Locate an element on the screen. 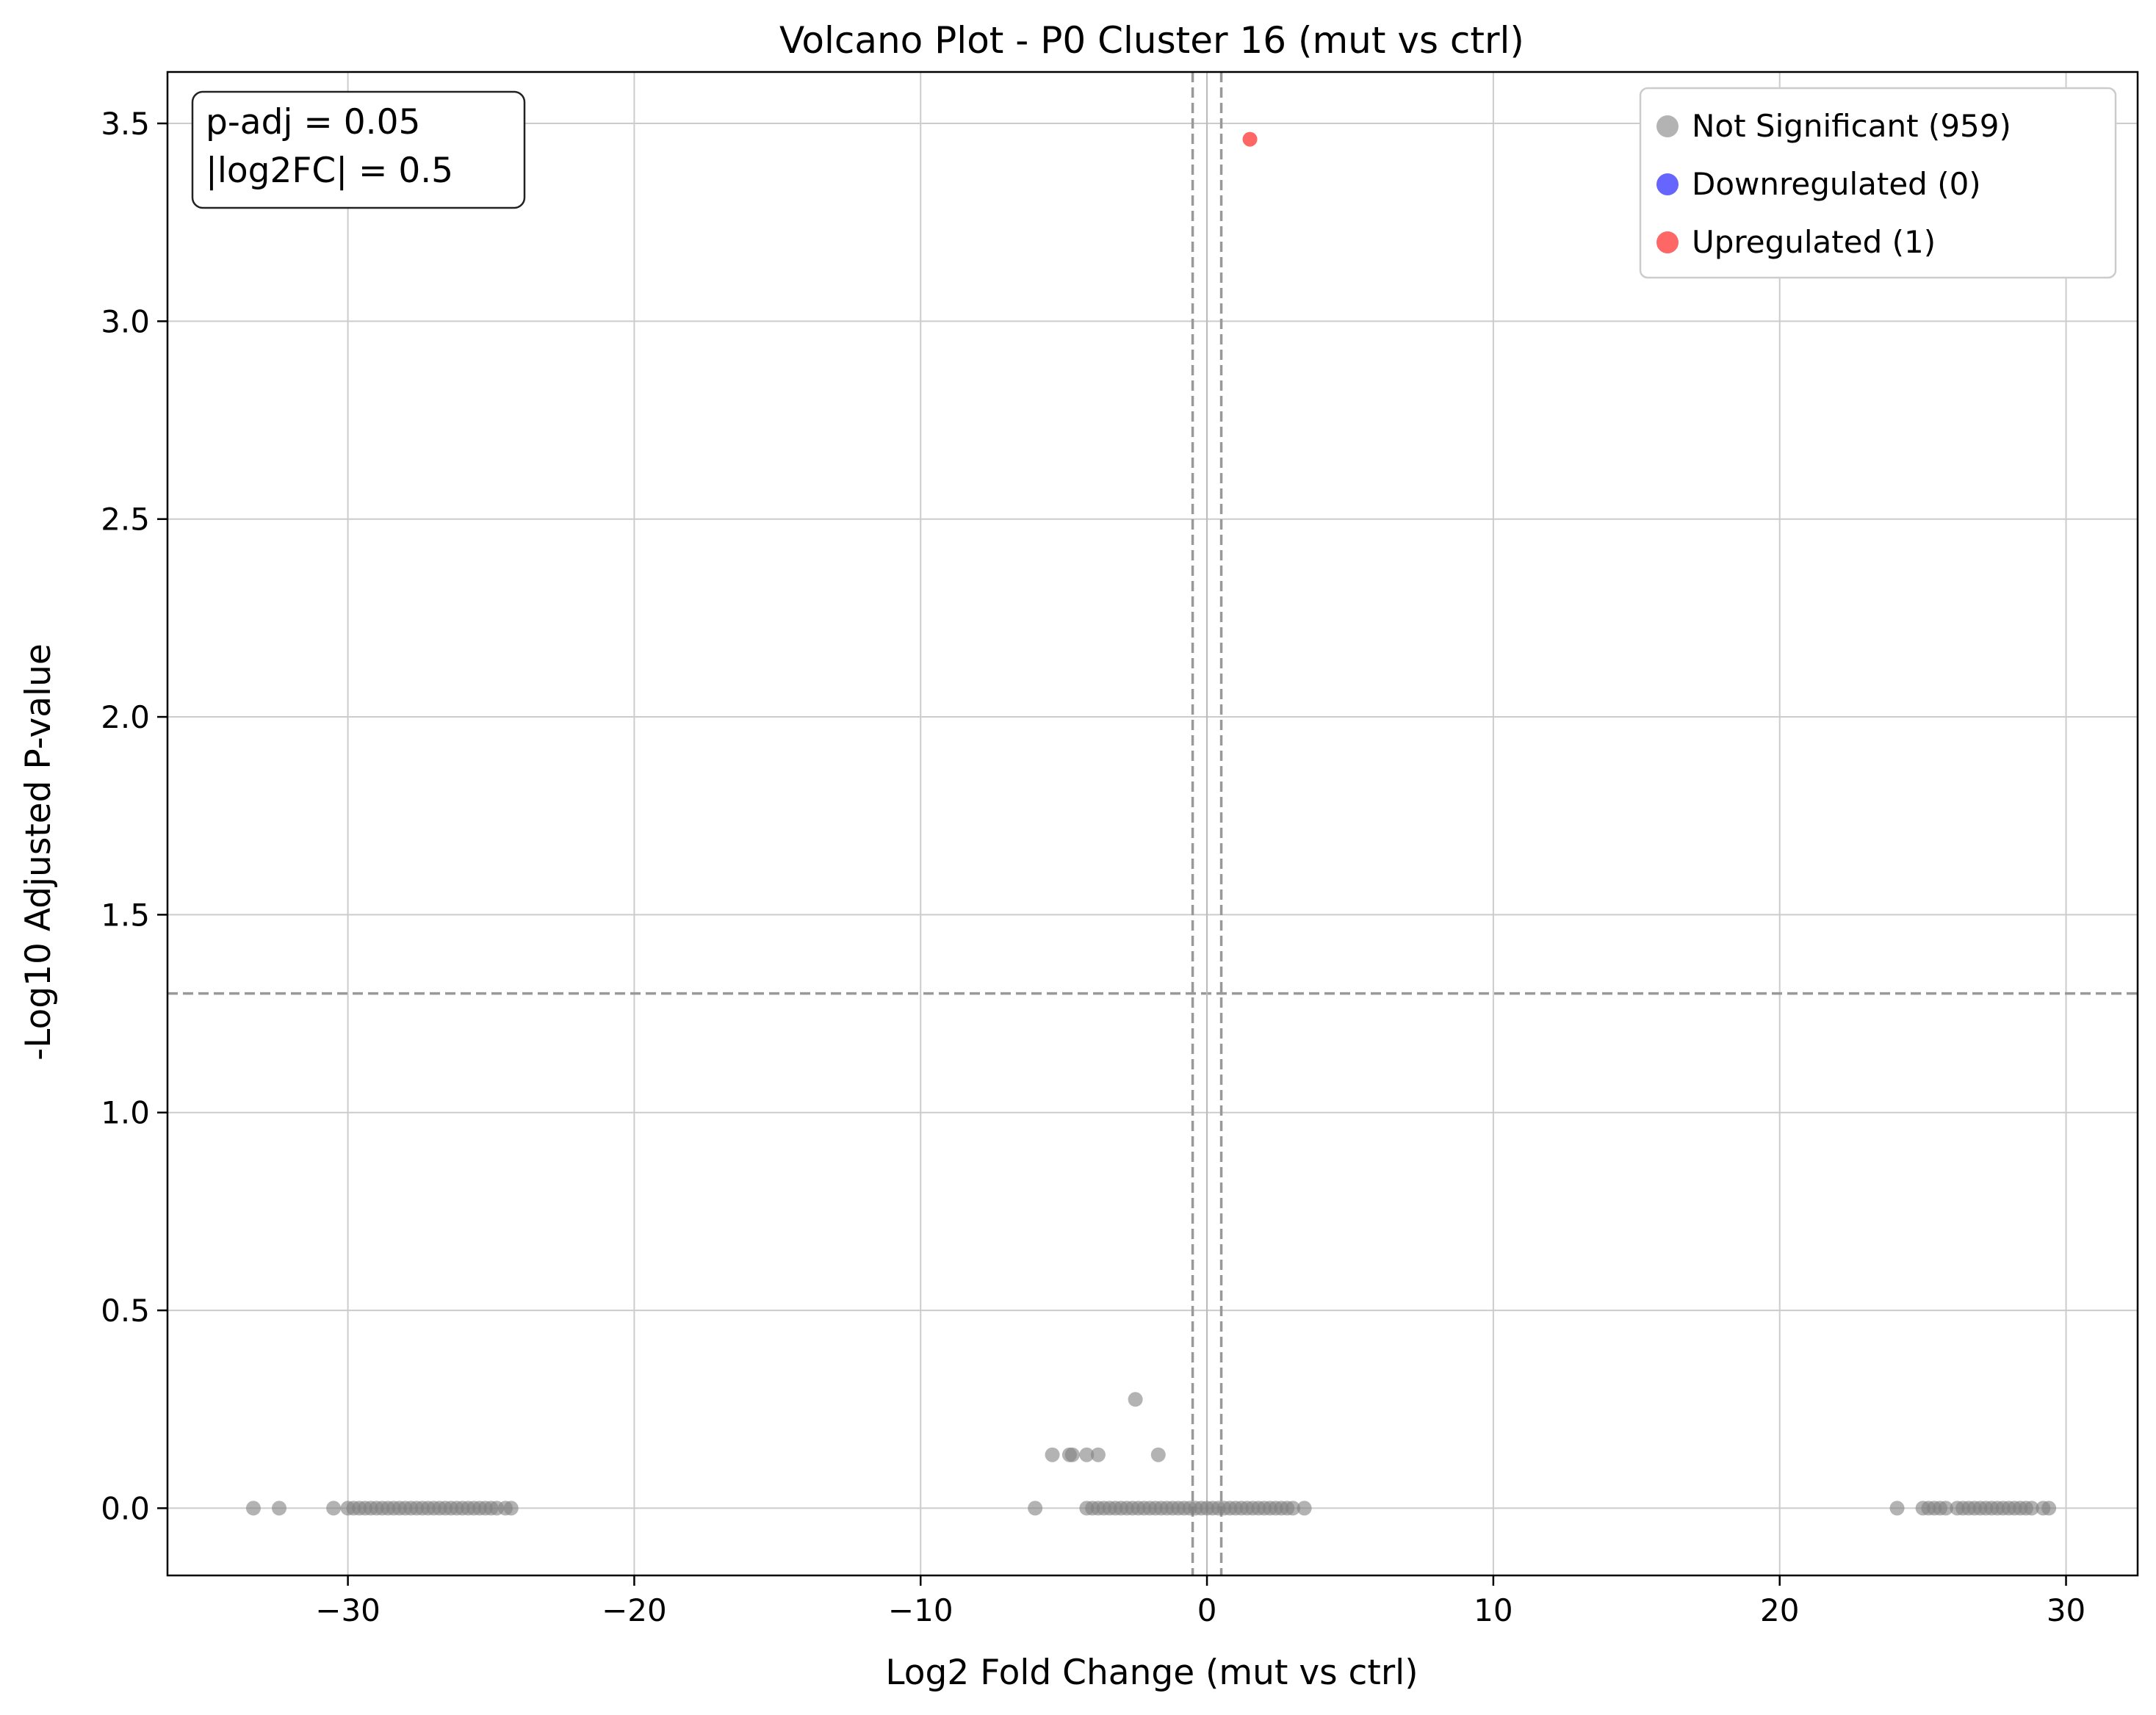 The height and width of the screenshot is (1715, 2156). legend-box is located at coordinates (1878, 183).